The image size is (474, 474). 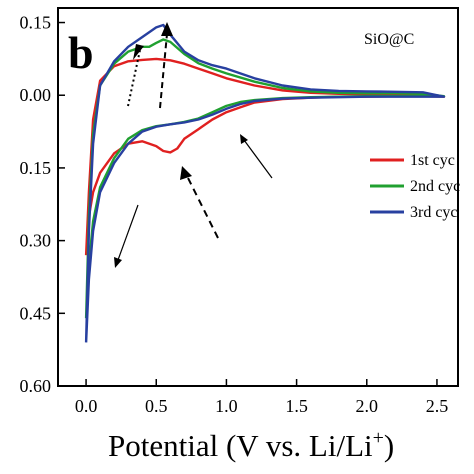 What do you see at coordinates (118, 262) in the screenshot?
I see `solid-arrow-head-left` at bounding box center [118, 262].